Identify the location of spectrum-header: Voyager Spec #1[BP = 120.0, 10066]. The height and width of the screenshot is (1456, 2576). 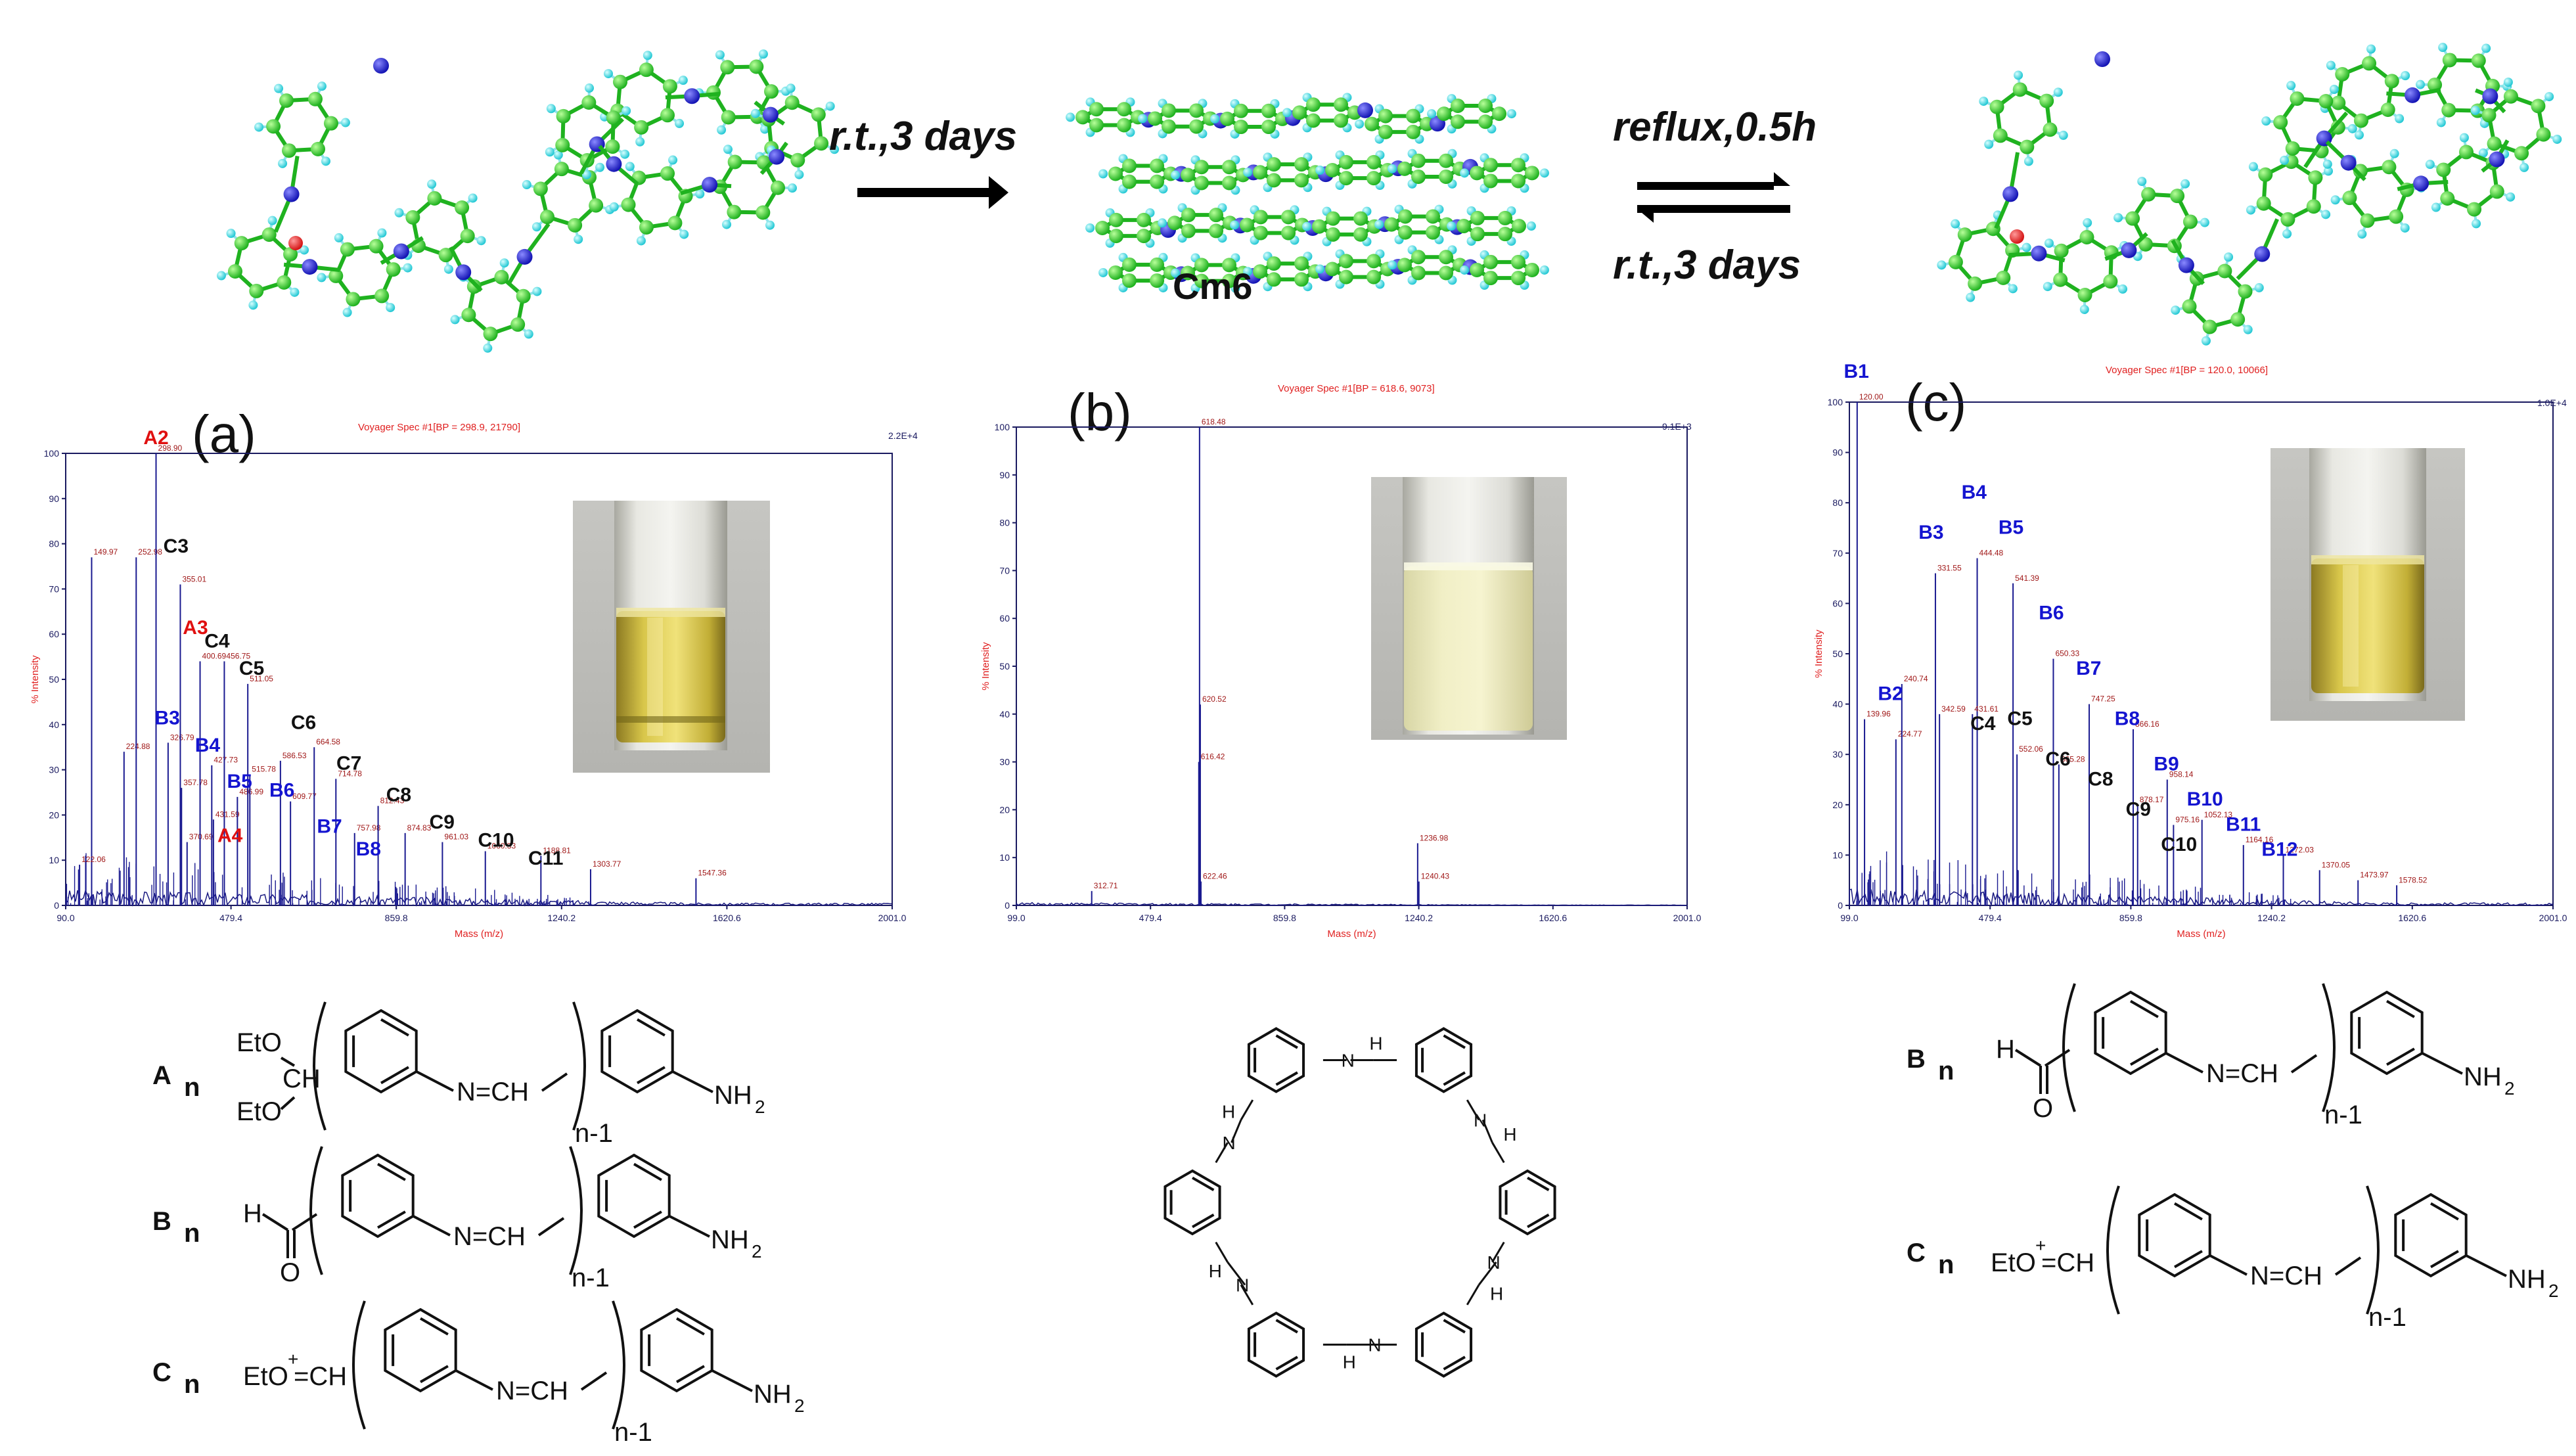
(2187, 370).